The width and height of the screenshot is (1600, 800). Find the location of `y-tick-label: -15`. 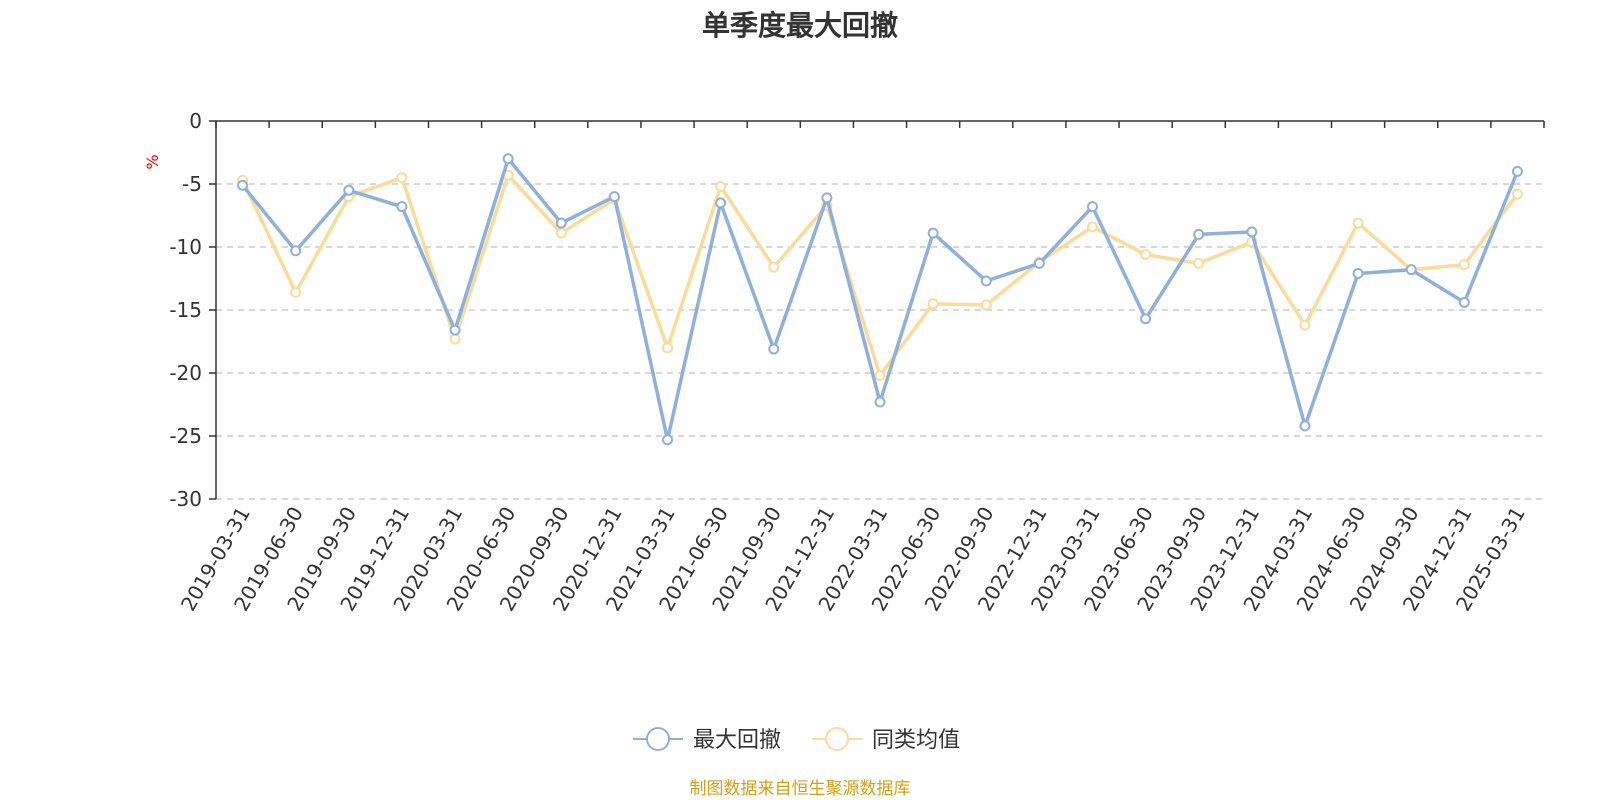

y-tick-label: -15 is located at coordinates (185, 310).